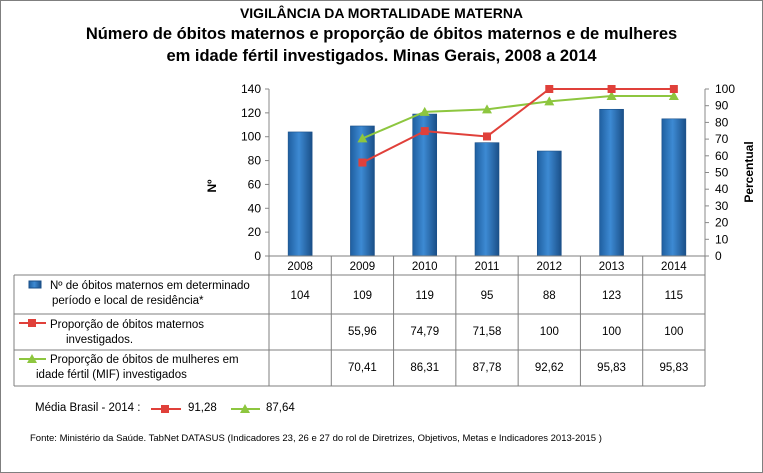  I want to click on data-label: 95, so click(487, 296).